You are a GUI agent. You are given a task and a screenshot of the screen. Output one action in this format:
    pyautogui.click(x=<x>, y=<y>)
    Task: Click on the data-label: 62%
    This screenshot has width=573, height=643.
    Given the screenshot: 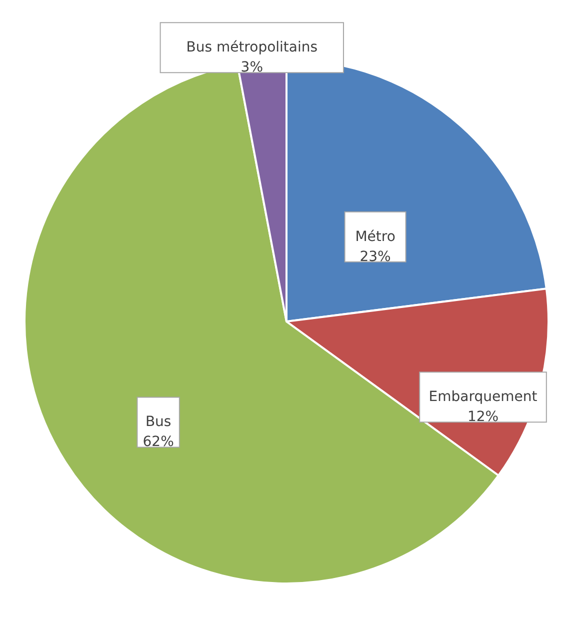 What is the action you would take?
    pyautogui.click(x=158, y=442)
    